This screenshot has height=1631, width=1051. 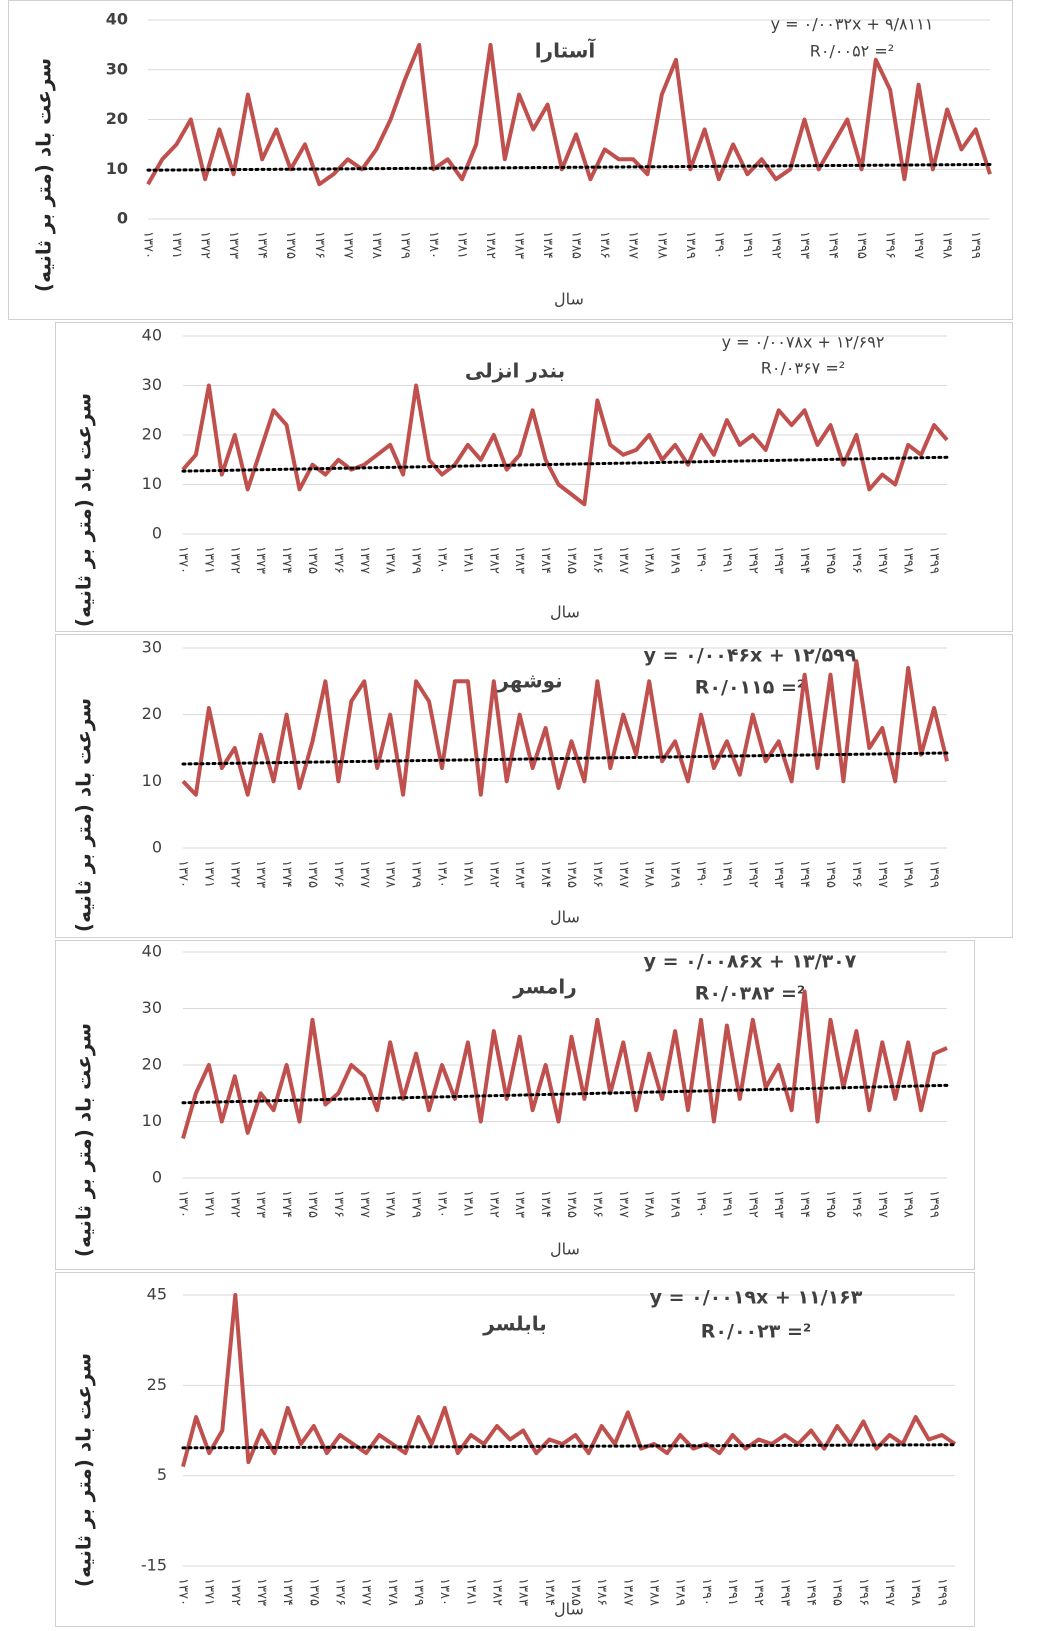 I want to click on chart-title: نوشهر, so click(x=529, y=681).